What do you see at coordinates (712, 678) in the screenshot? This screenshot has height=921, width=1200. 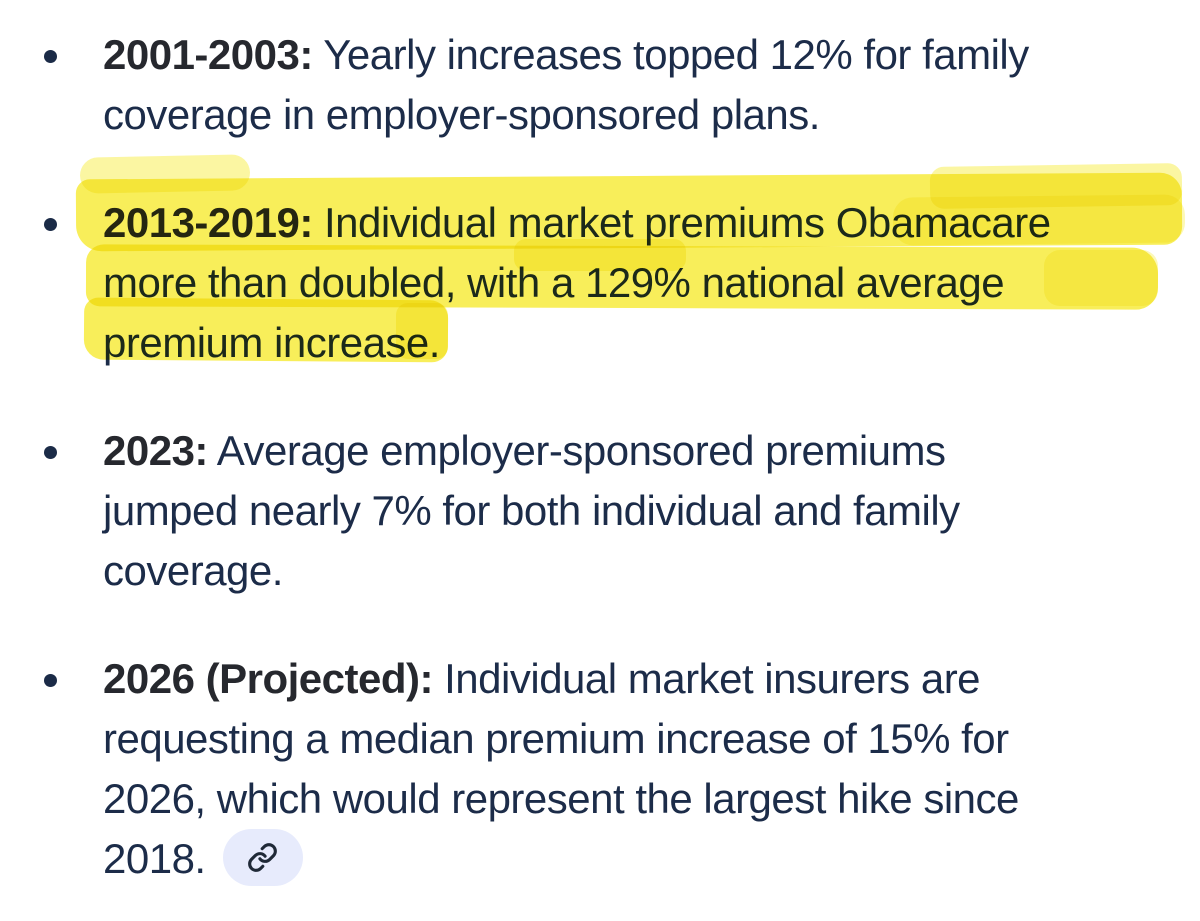 I see `text-segment: Individual market insurers are` at bounding box center [712, 678].